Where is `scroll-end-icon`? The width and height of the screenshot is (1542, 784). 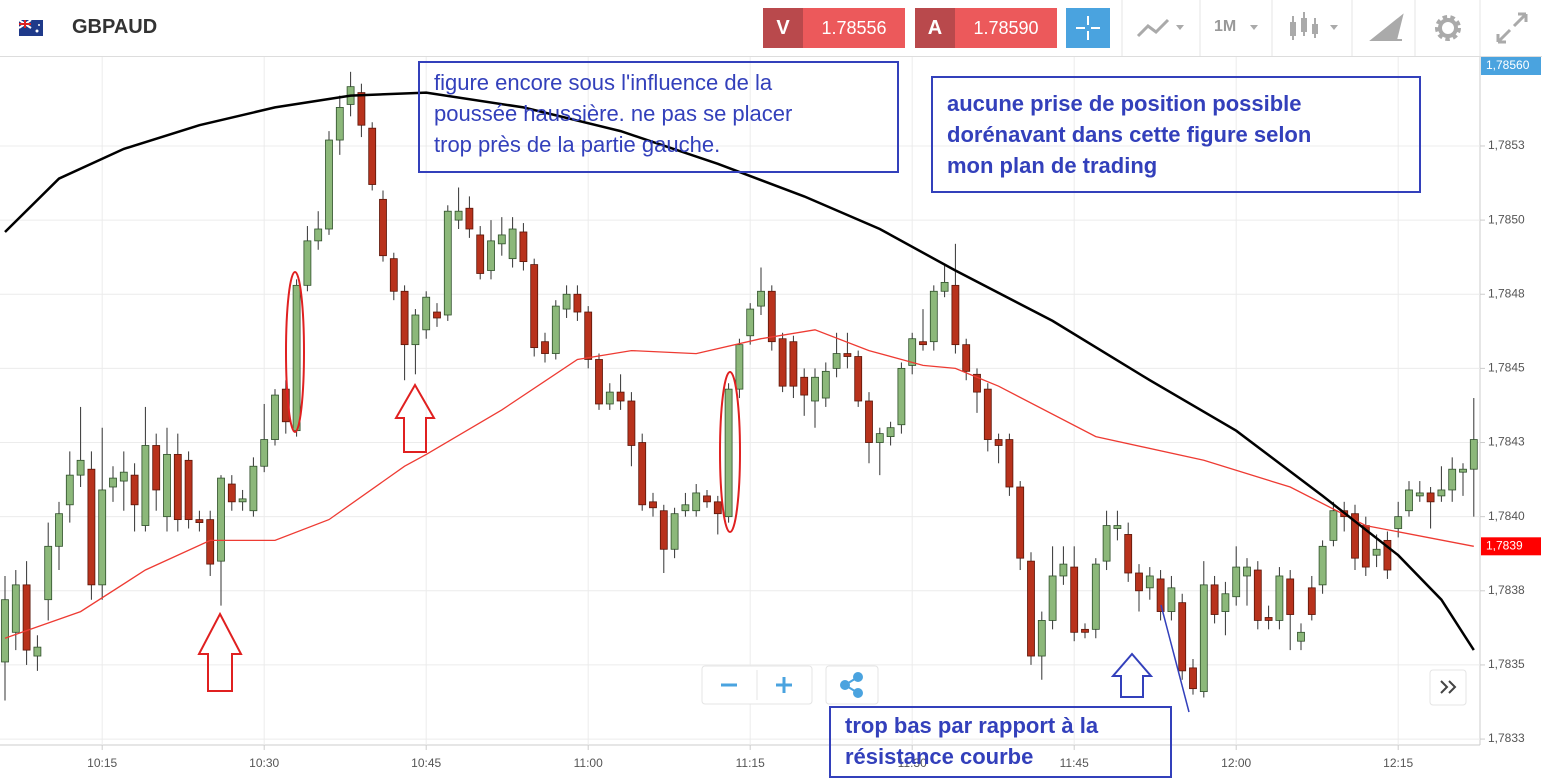 scroll-end-icon is located at coordinates (1448, 687).